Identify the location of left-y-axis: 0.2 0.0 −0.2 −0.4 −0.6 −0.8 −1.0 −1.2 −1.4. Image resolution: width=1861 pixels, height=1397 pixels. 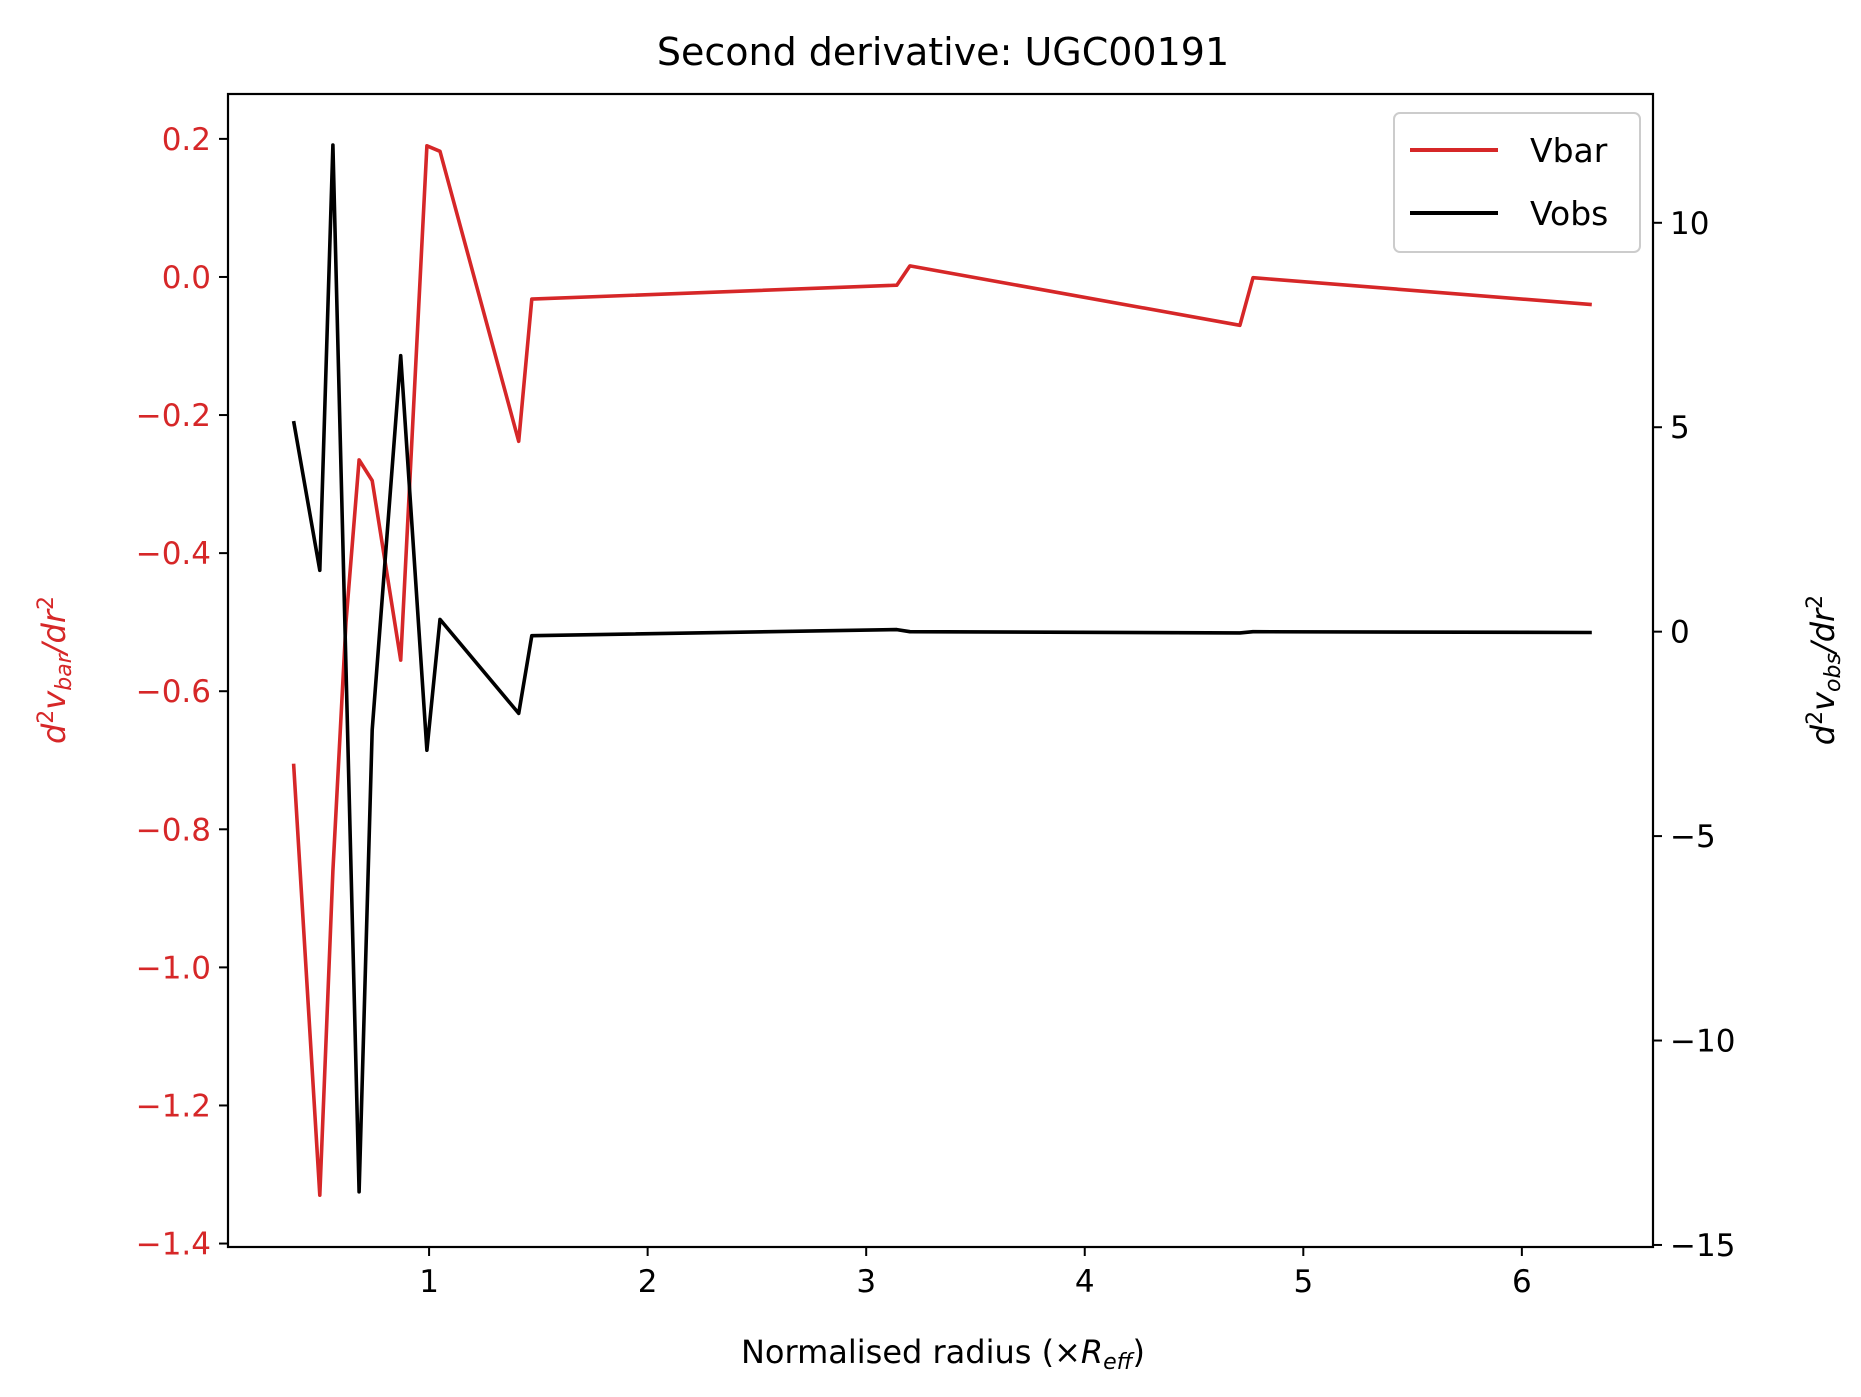
(182, 692).